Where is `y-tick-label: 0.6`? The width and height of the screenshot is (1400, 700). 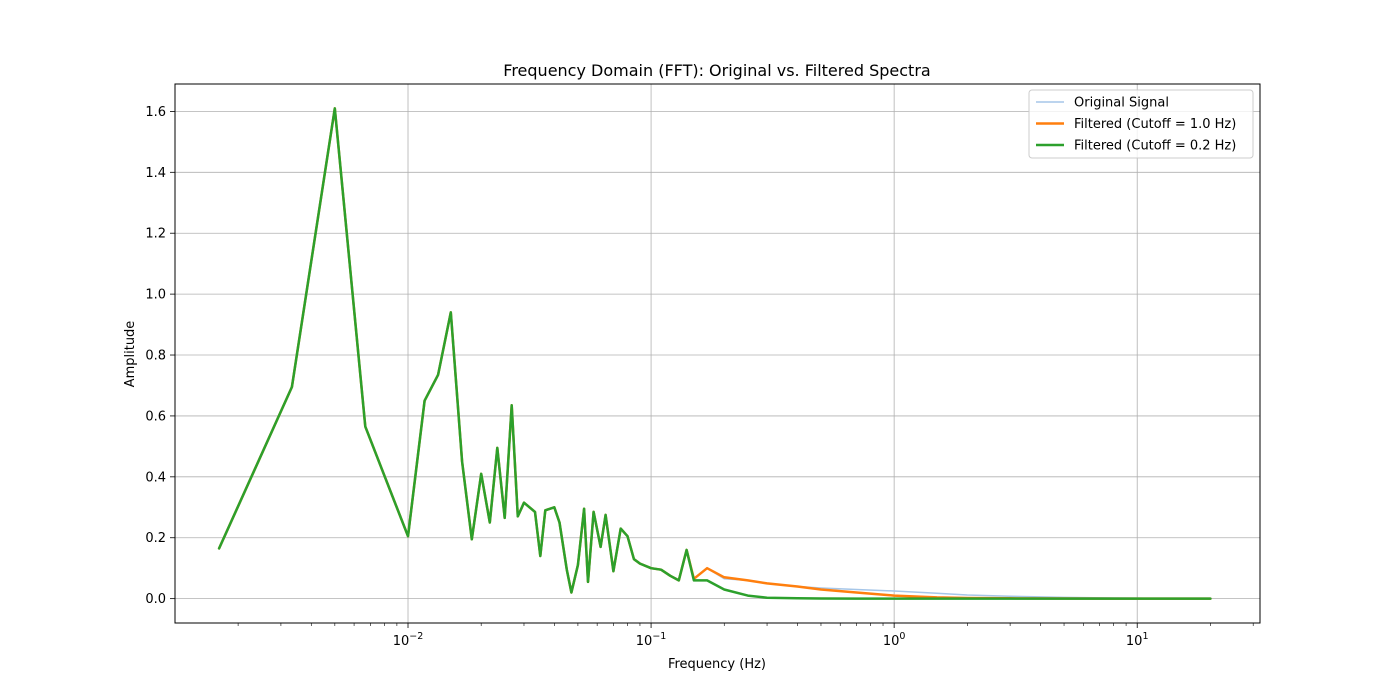 y-tick-label: 0.6 is located at coordinates (155, 416).